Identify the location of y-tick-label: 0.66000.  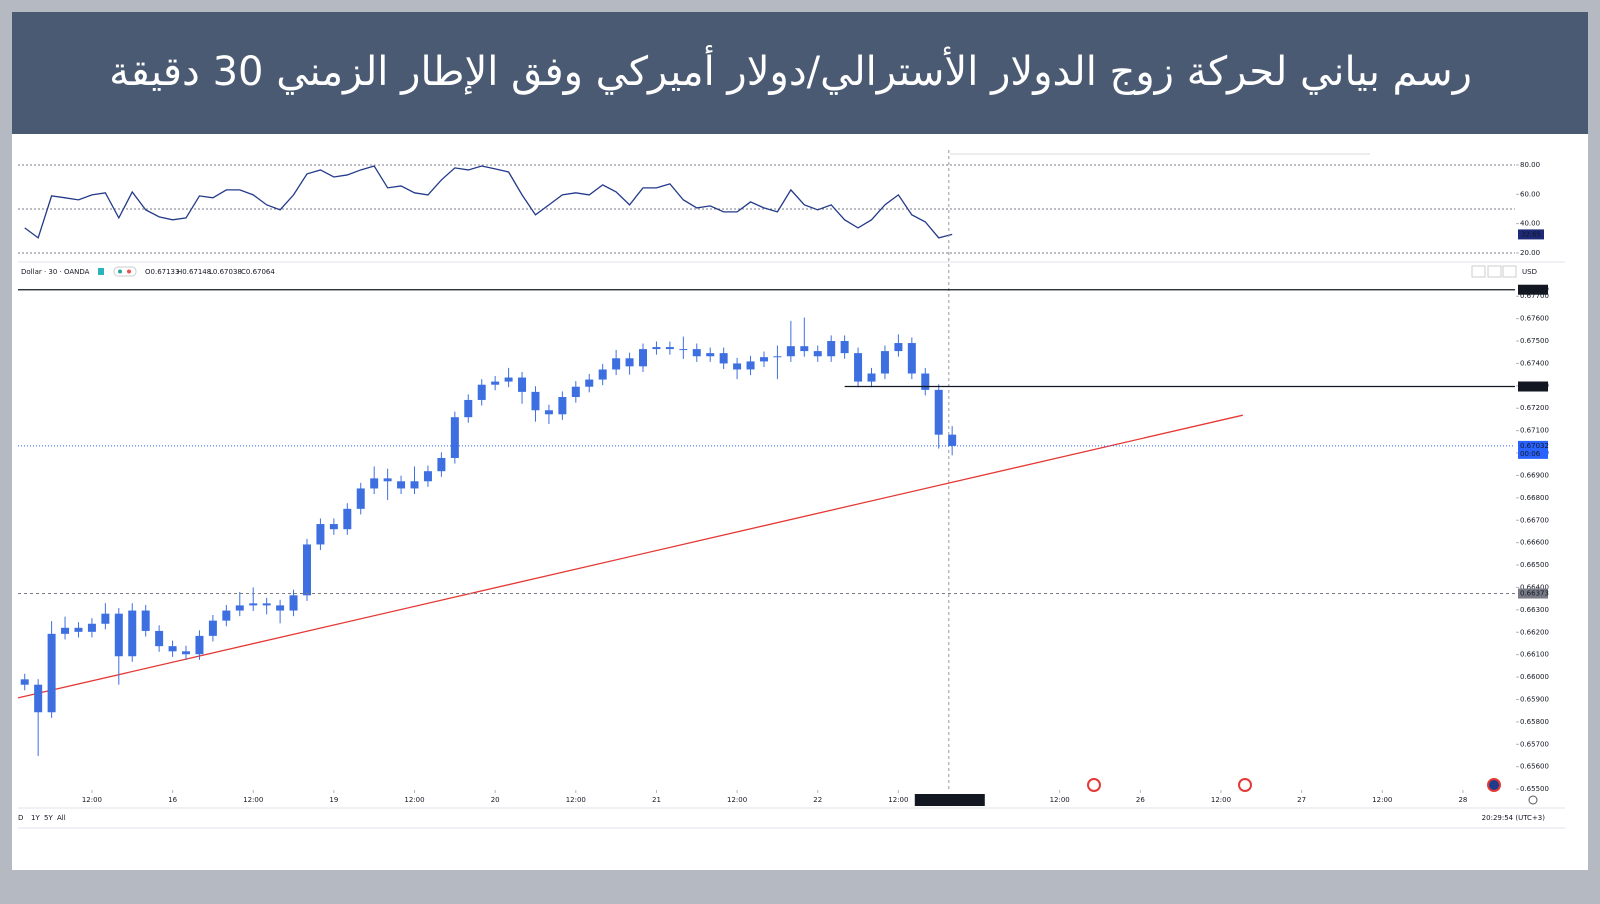
(1534, 677).